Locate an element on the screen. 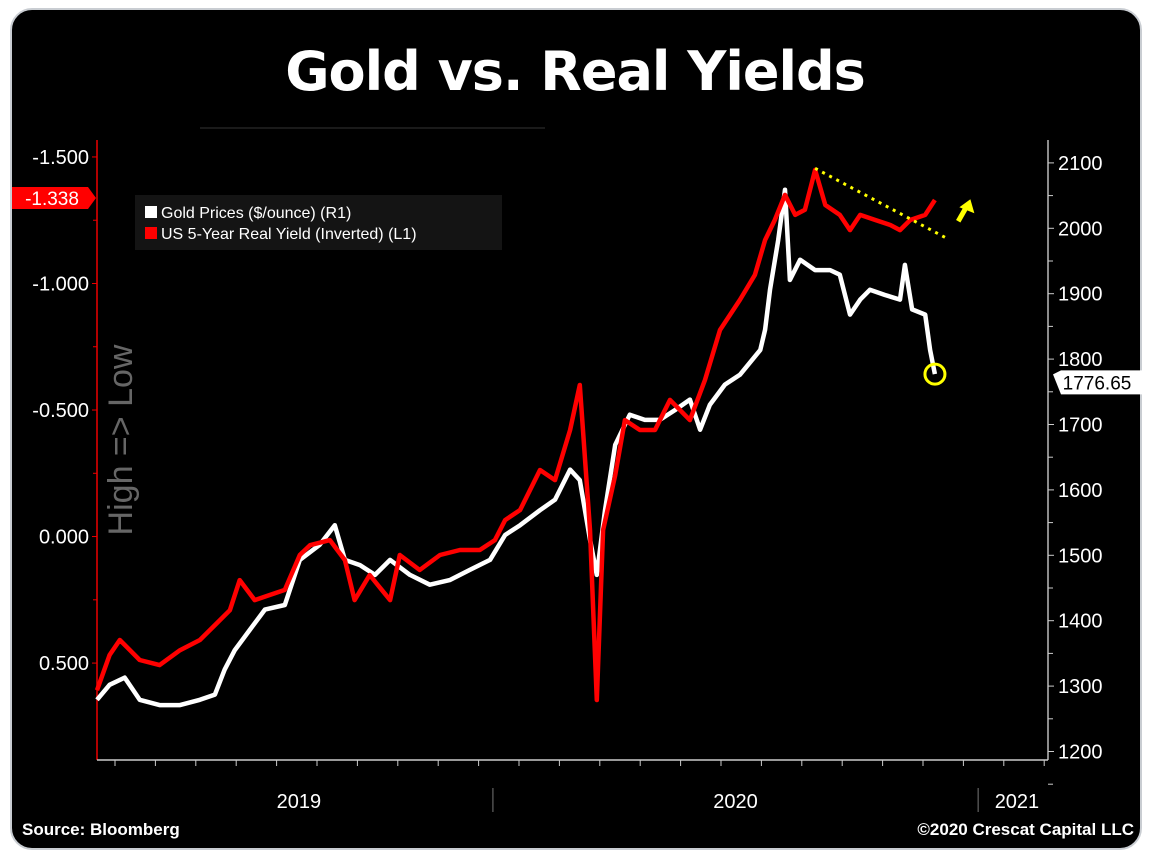 The width and height of the screenshot is (1150, 860). yield-last-value-tag is located at coordinates (54, 197).